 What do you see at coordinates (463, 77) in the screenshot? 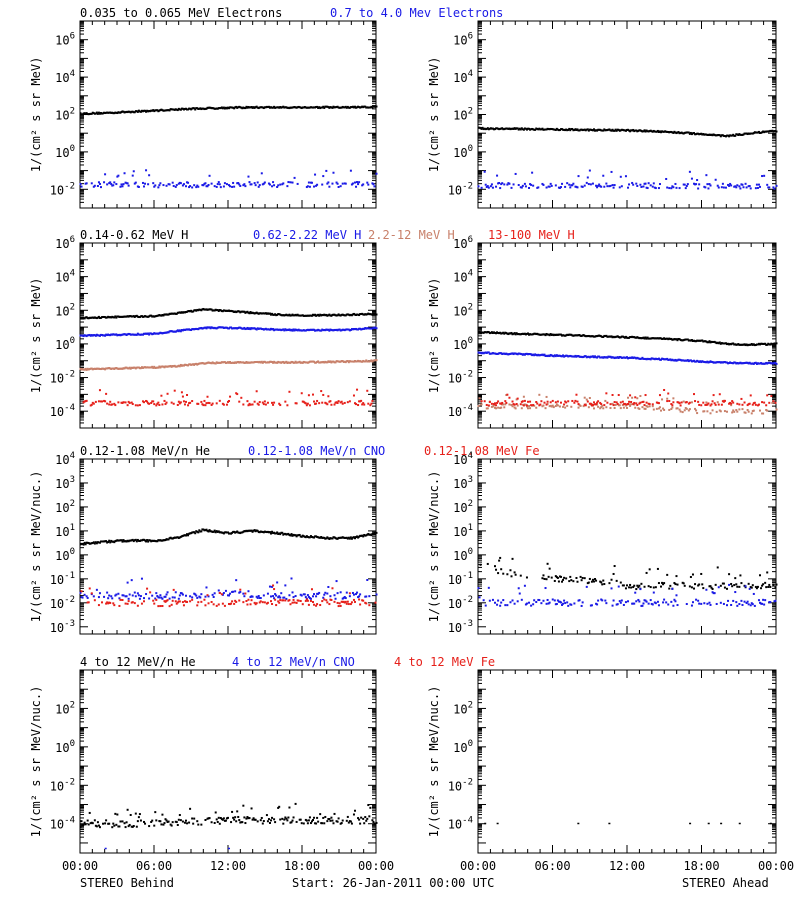
I see `y-tick-label: 10⁴` at bounding box center [463, 77].